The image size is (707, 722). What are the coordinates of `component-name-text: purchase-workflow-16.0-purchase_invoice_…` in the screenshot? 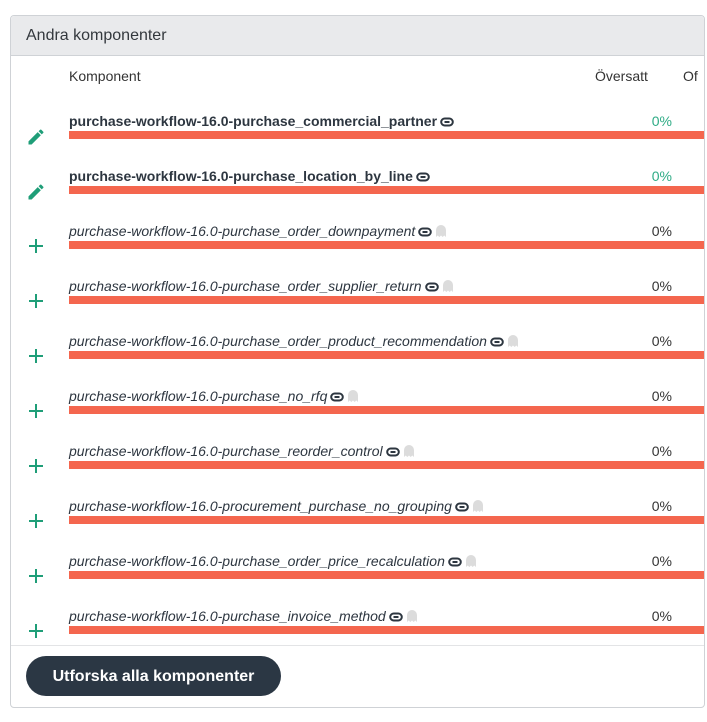 It's located at (227, 616).